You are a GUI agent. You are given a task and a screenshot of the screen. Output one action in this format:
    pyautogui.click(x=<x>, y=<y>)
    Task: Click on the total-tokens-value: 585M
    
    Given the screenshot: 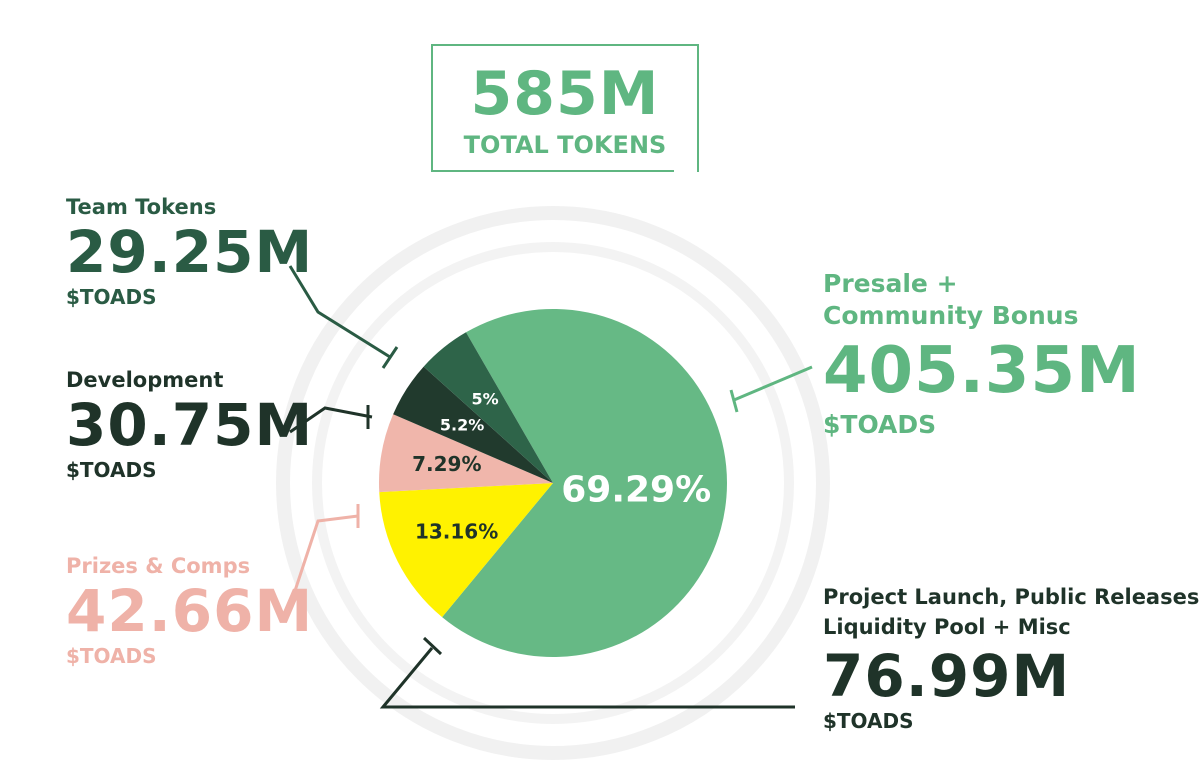 What is the action you would take?
    pyautogui.click(x=565, y=94)
    